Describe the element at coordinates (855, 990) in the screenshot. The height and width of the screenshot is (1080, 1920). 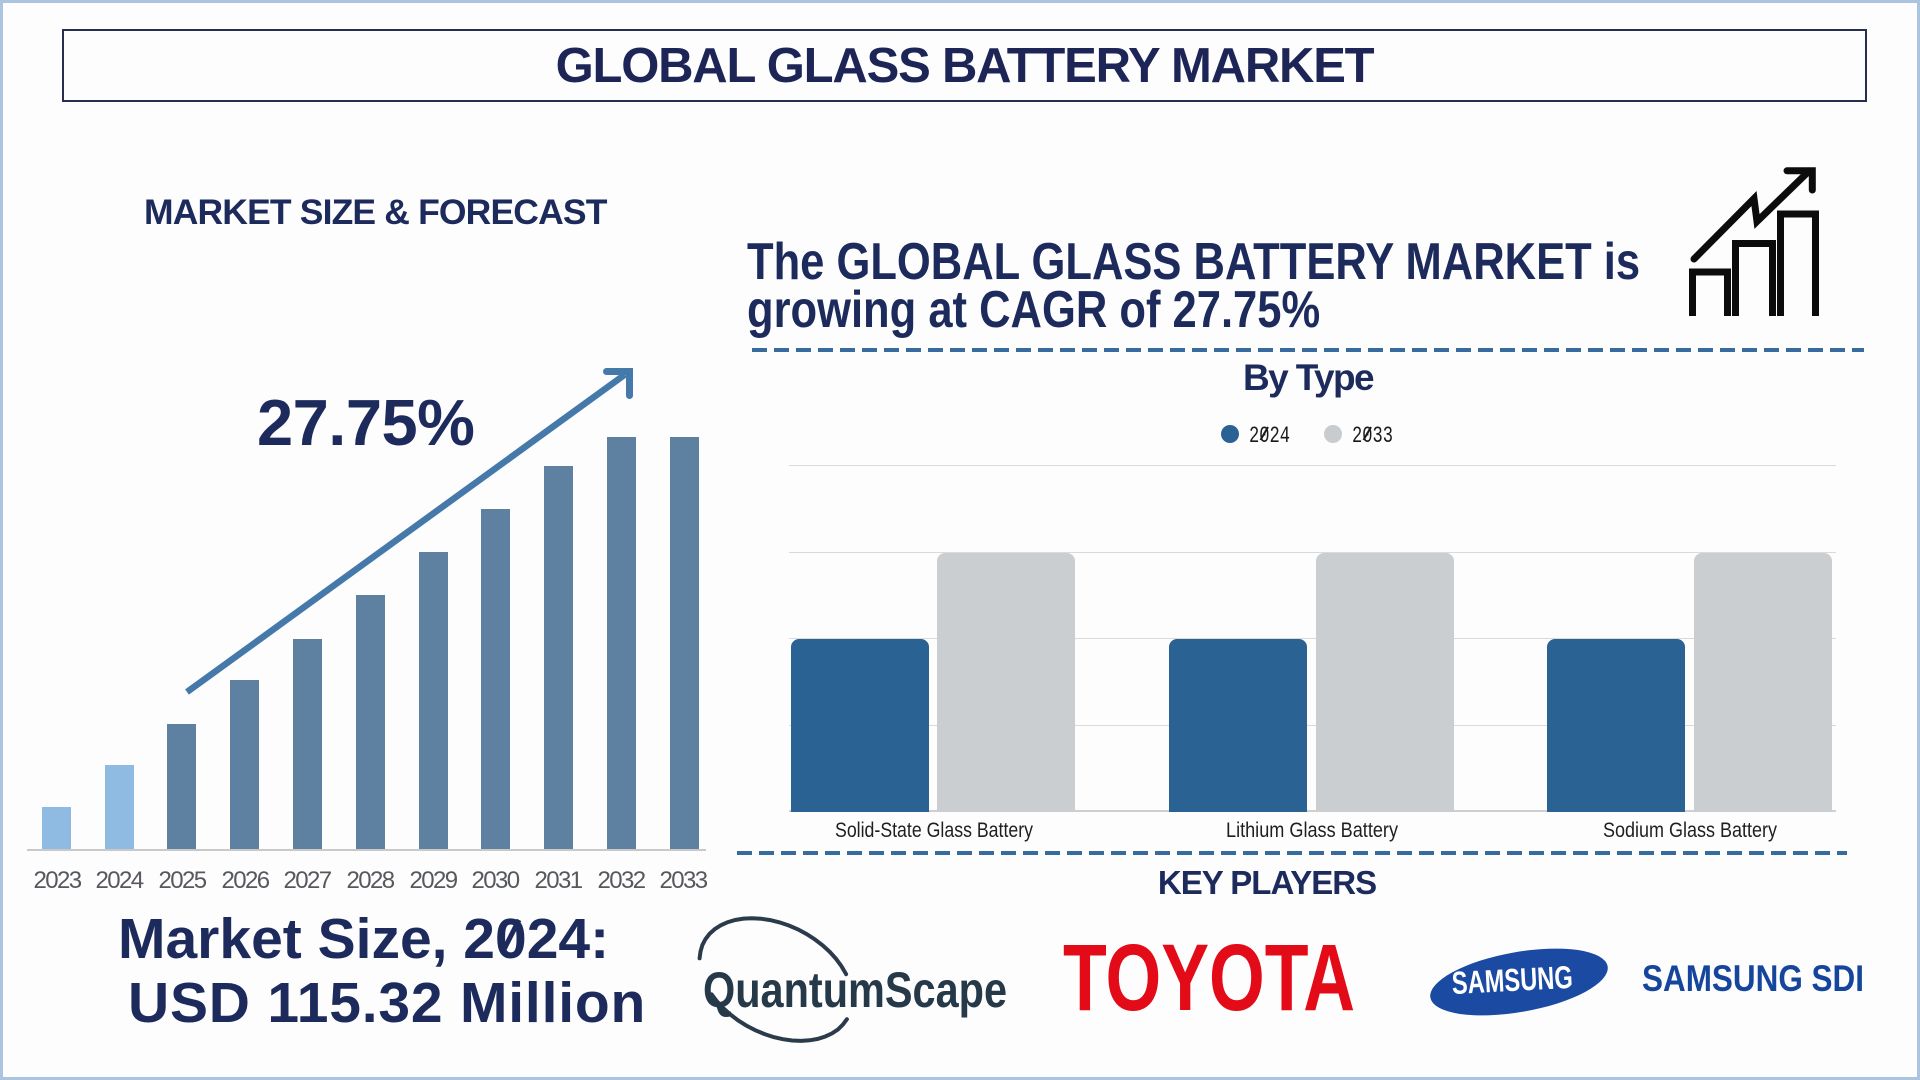
I see `svg-text: QuantumScape` at that location.